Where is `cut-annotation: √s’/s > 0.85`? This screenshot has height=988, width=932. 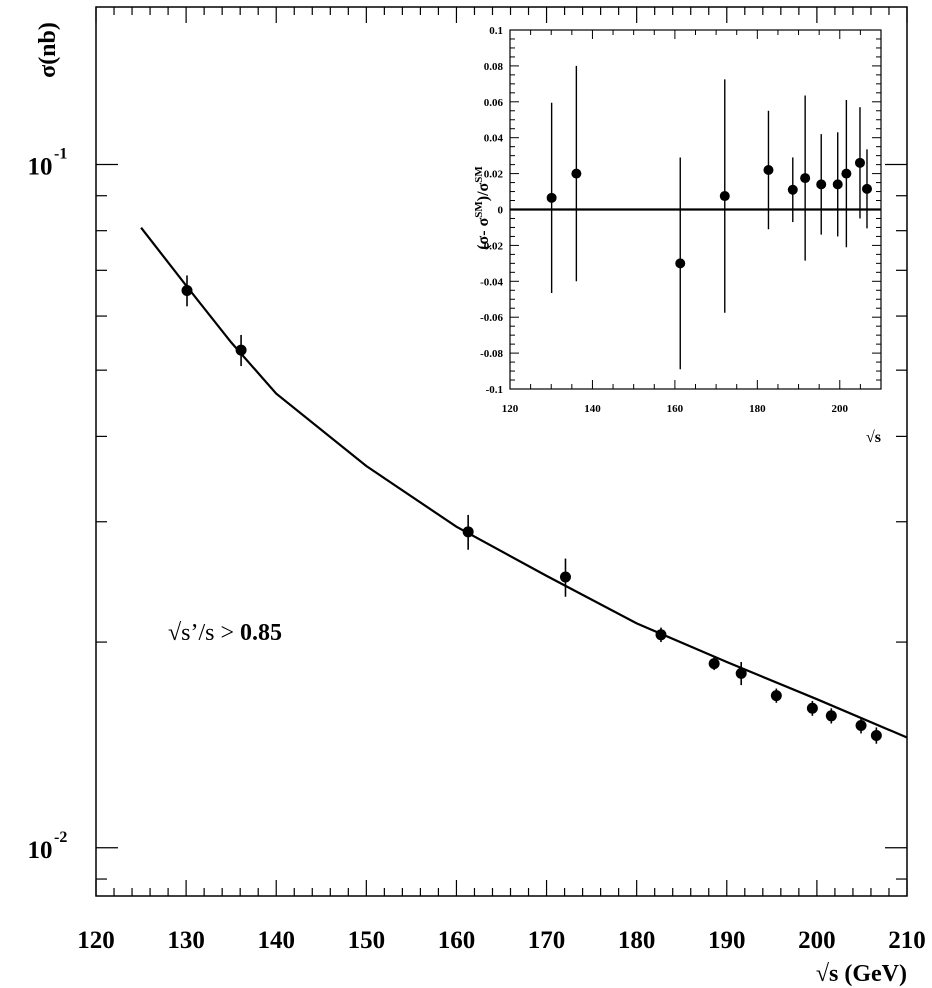
cut-annotation: √s’/s > 0.85 is located at coordinates (225, 633).